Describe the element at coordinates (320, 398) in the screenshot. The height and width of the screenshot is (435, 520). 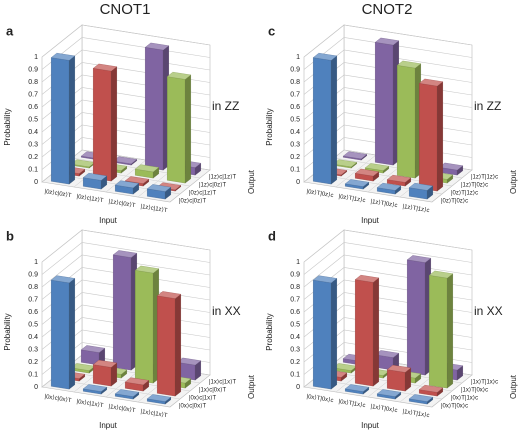
I see `x-tick-label: |0x⟩T|0x⟩c` at that location.